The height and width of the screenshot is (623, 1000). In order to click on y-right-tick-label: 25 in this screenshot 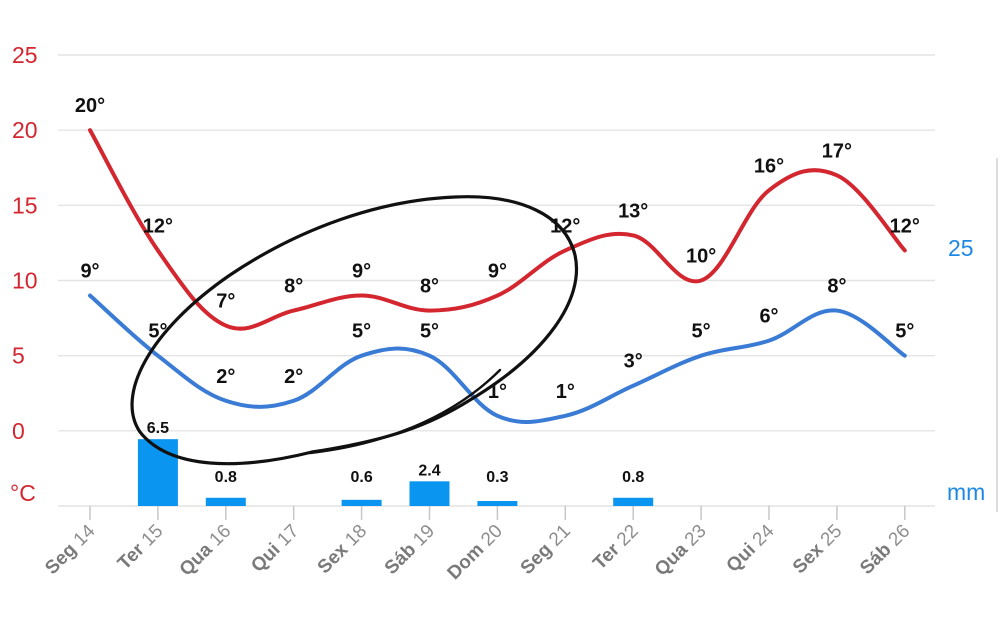, I will do `click(961, 248)`.